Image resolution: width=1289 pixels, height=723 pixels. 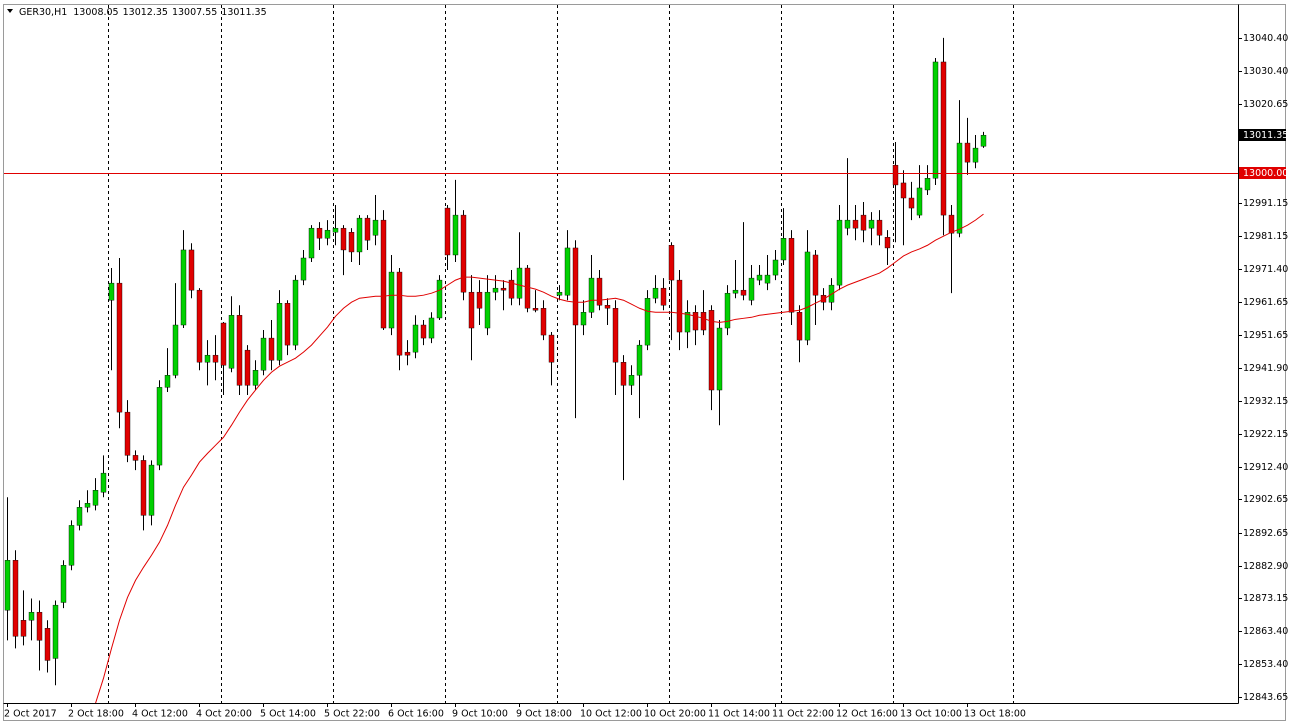 What do you see at coordinates (1265, 598) in the screenshot?
I see `y-tick-label: 12873.15` at bounding box center [1265, 598].